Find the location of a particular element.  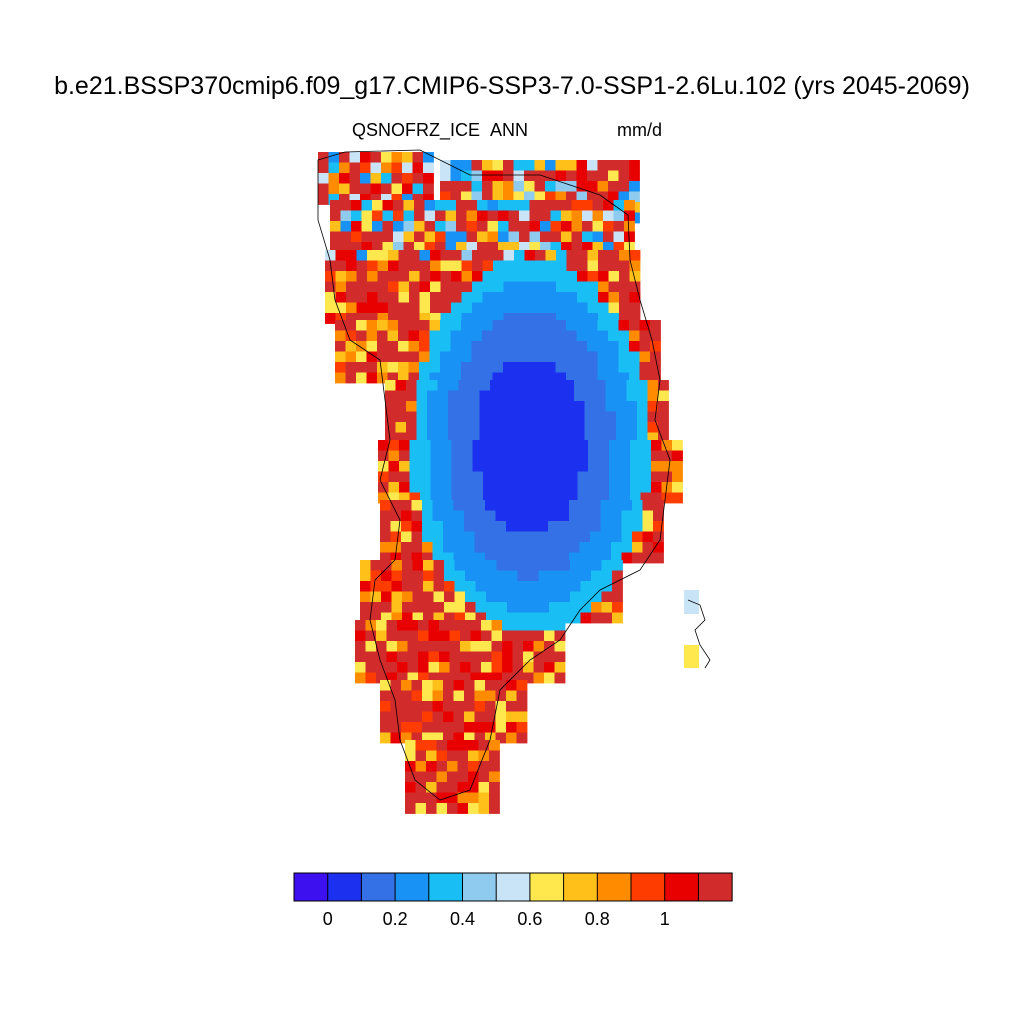

season-label: ANN is located at coordinates (509, 130).